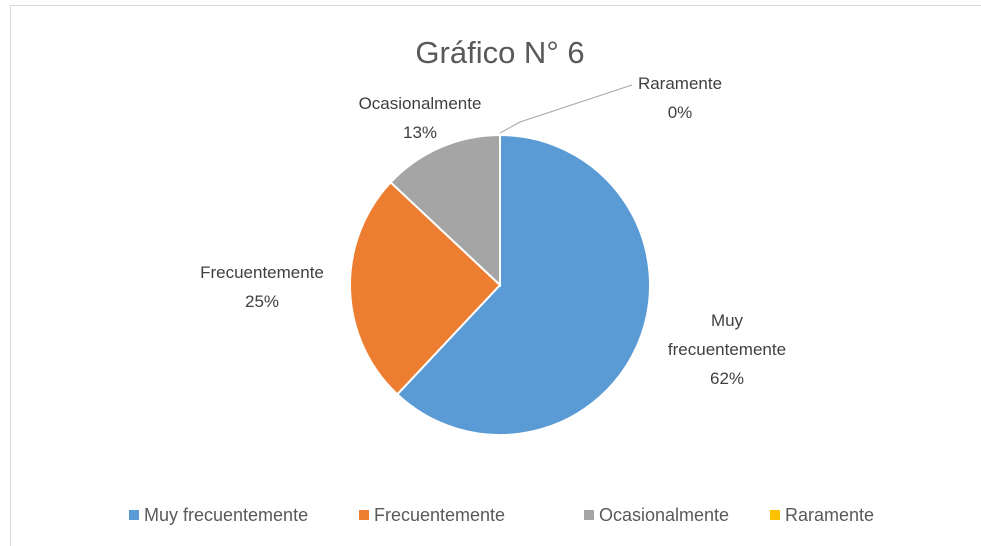 The width and height of the screenshot is (981, 546). What do you see at coordinates (680, 98) in the screenshot?
I see `data-label: Raramente 0%` at bounding box center [680, 98].